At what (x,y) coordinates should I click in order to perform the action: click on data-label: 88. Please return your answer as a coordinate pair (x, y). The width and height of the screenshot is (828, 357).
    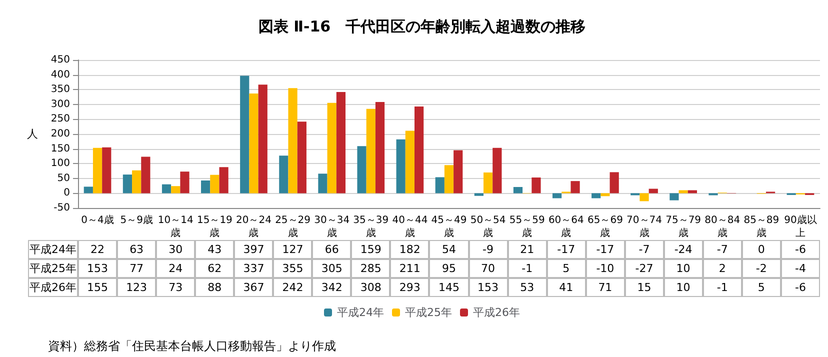
    Looking at the image, I should click on (214, 287).